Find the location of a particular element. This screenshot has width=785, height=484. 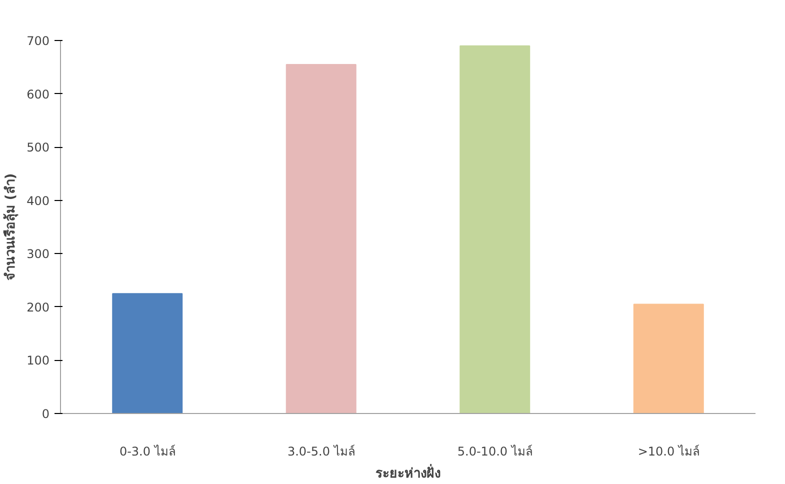

x-tick-label: 3.0-5.0 ไมล์ is located at coordinates (321, 451).